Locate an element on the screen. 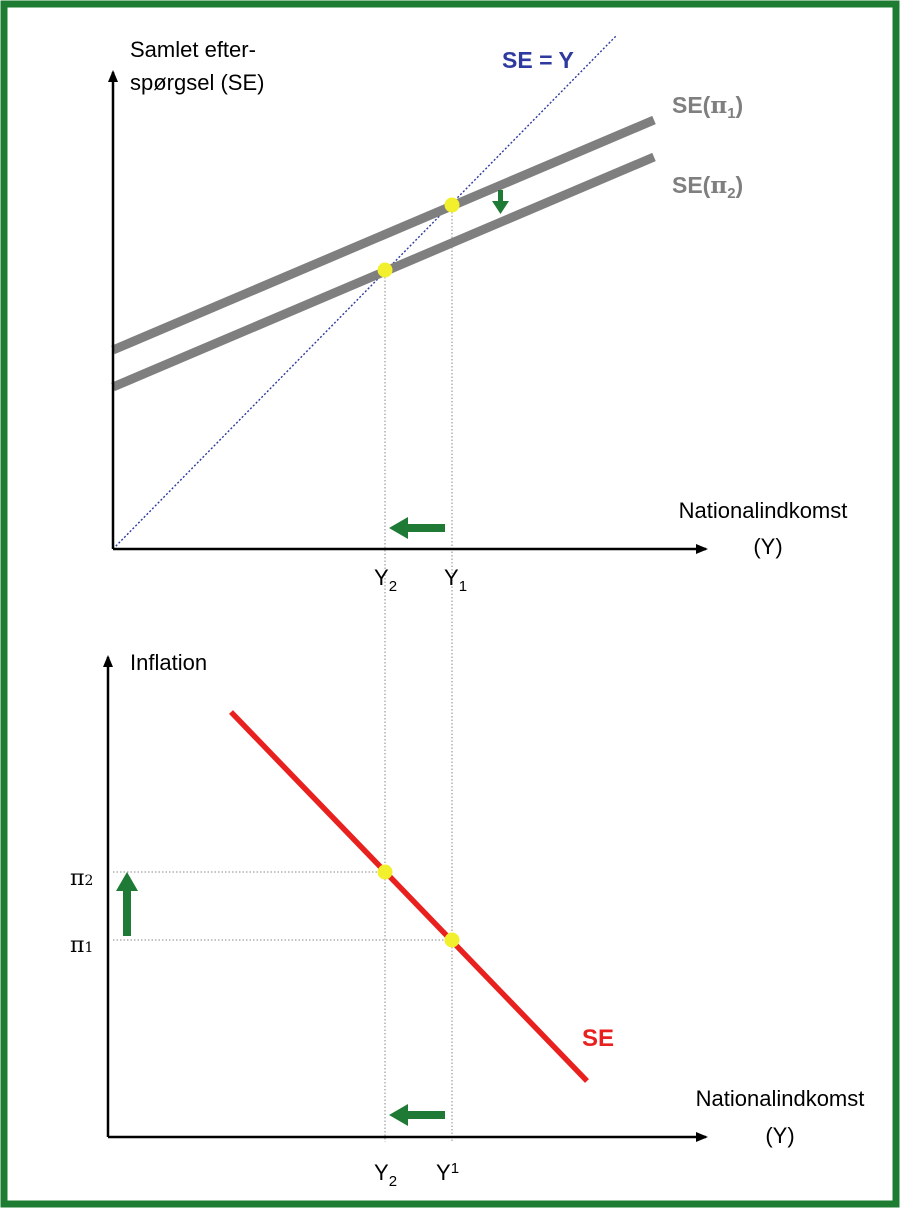  bottom-x-axis-label-line1: Nationalindkomst is located at coordinates (780, 1098).